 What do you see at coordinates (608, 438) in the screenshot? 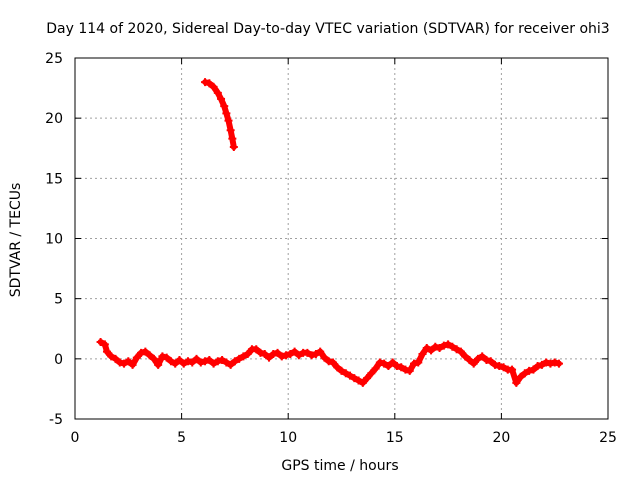
I see `x-tick-label: 25` at bounding box center [608, 438].